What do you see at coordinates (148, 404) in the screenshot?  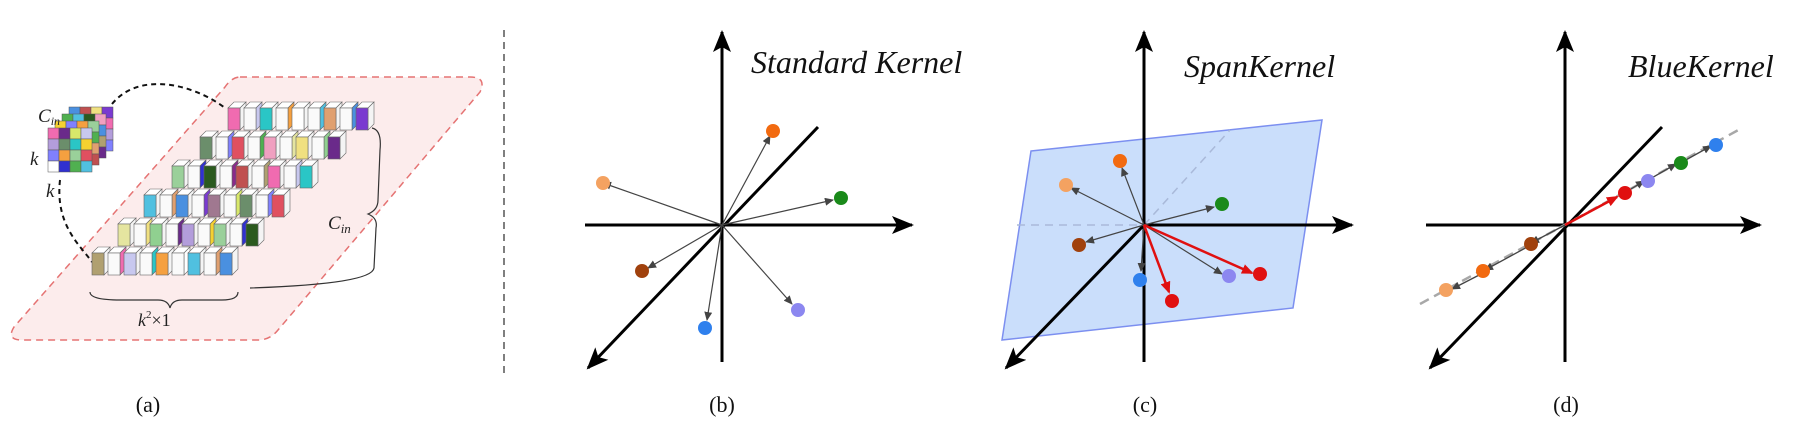 I see `caption-a: (a)` at bounding box center [148, 404].